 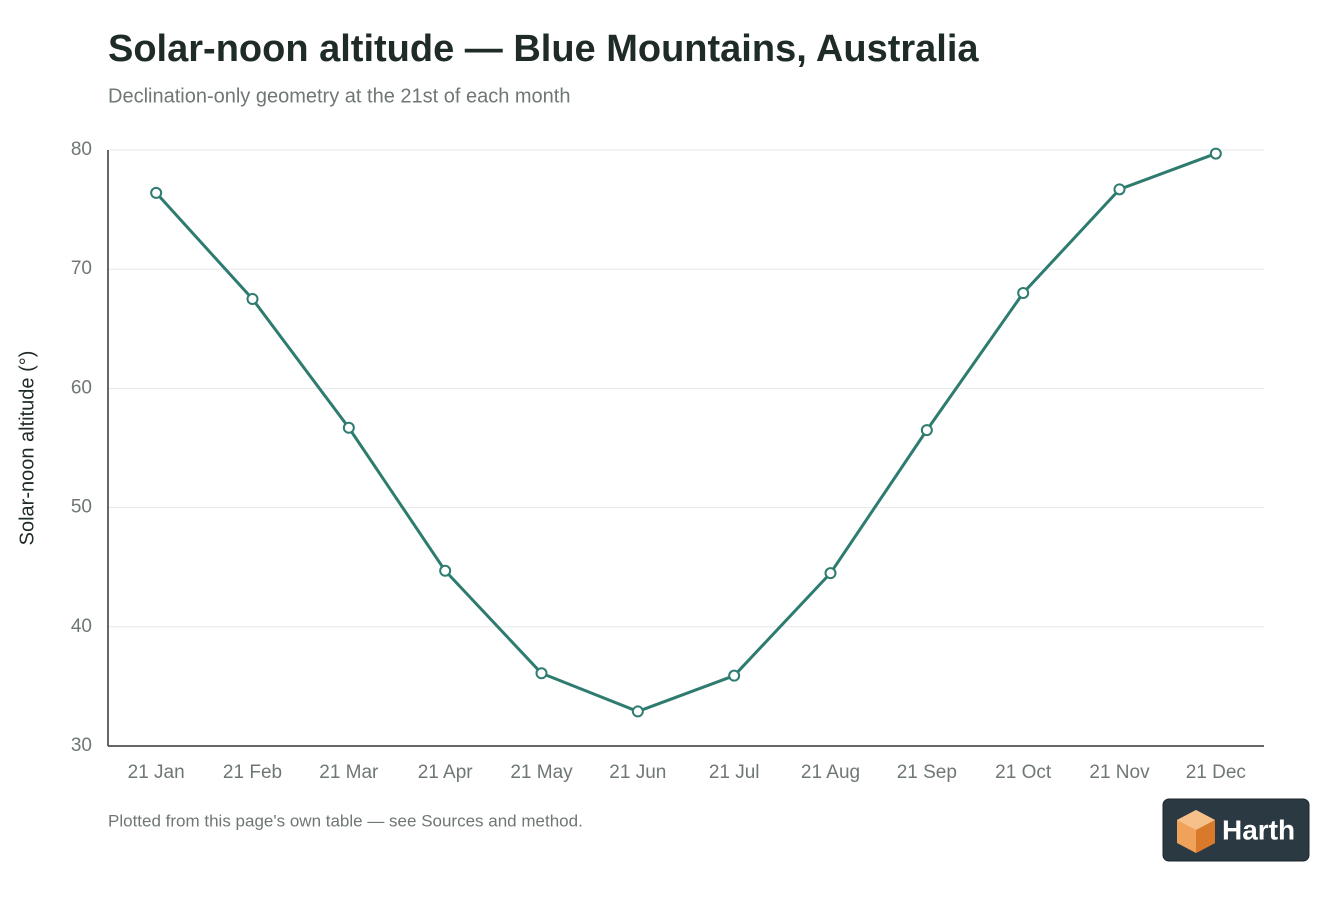 I want to click on x-tick-label: 21 Aug, so click(x=830, y=772).